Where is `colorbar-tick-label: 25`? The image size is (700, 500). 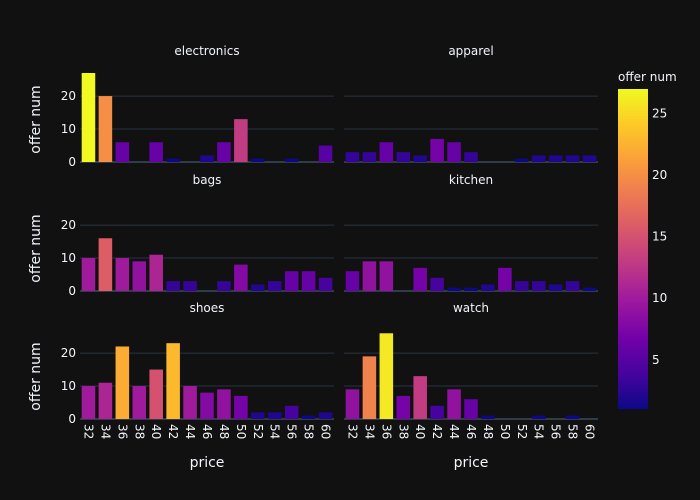
colorbar-tick-label: 25 is located at coordinates (659, 114).